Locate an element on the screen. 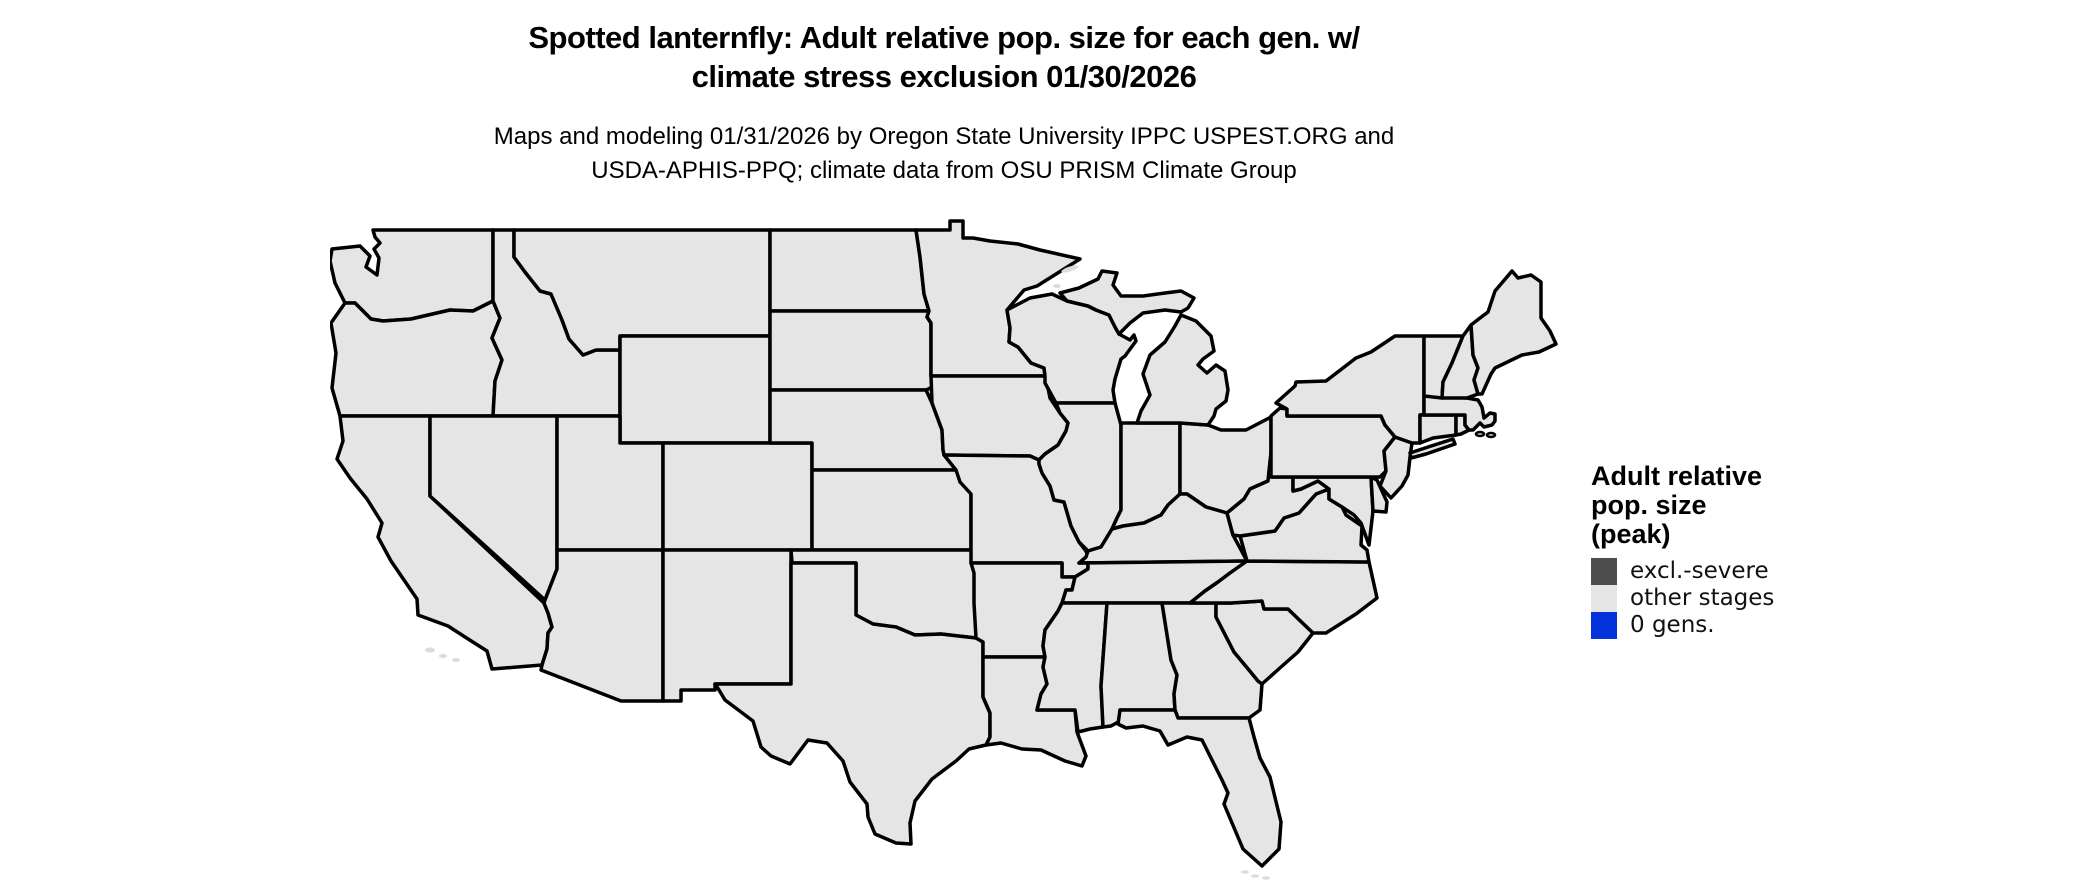  legend-title: Adult relative pop. size (peak) is located at coordinates (1741, 505).